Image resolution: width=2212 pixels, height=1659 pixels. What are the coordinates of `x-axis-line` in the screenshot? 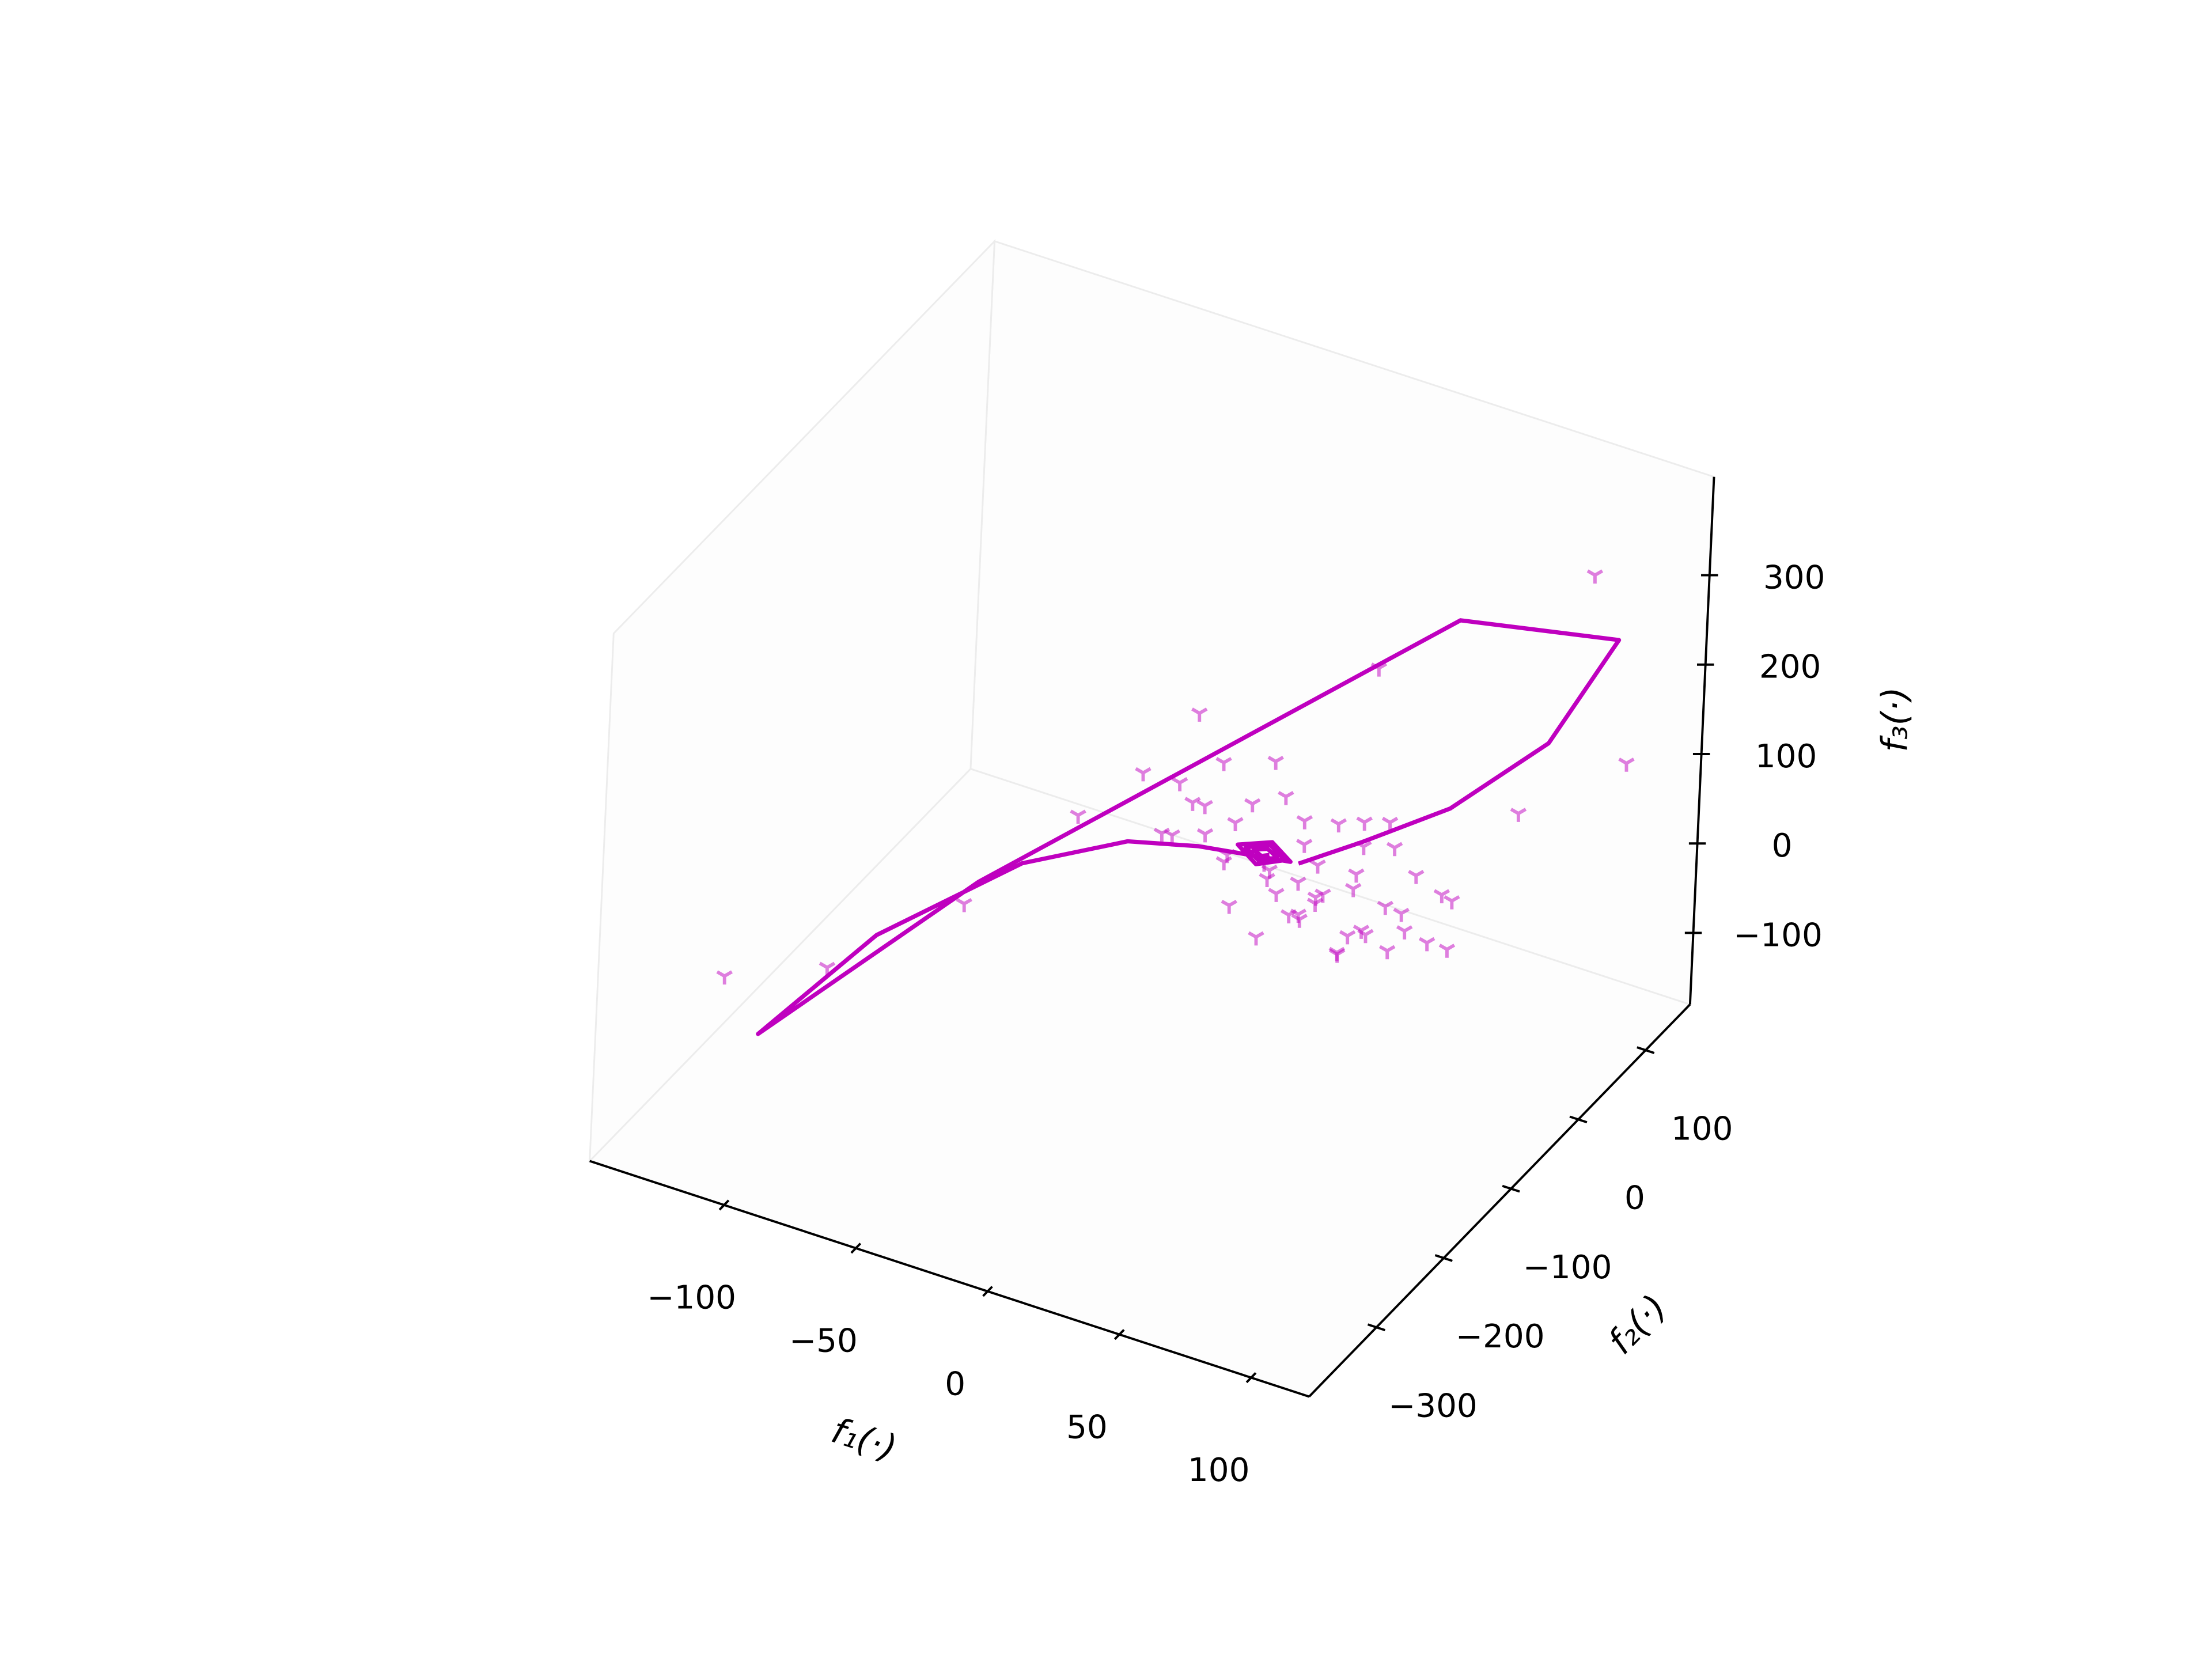 It's located at (949, 1279).